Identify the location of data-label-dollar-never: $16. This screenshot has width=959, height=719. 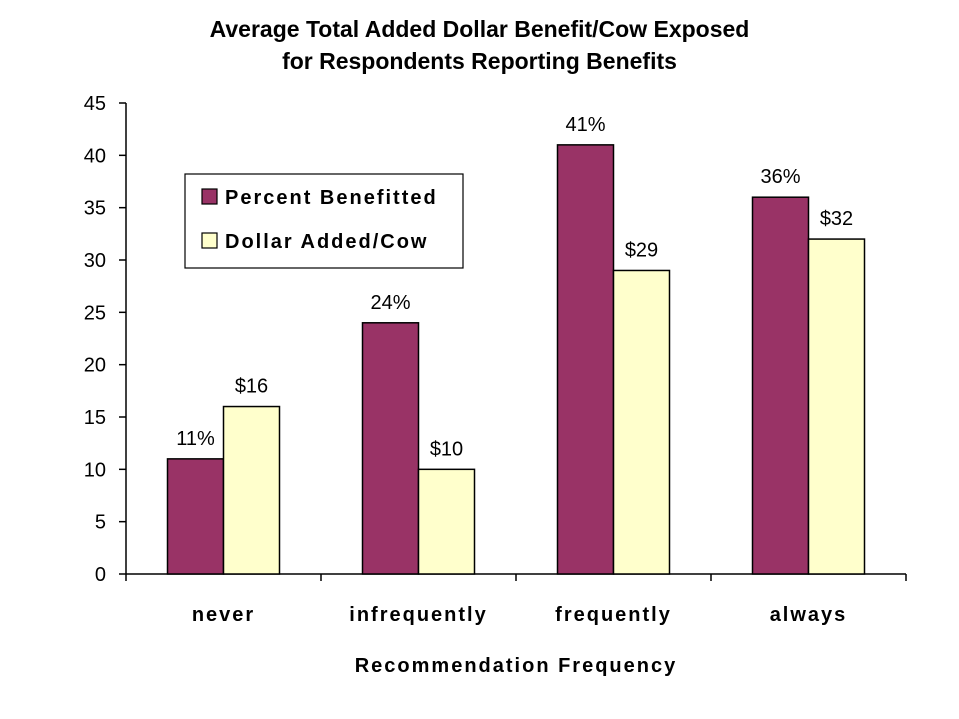
(251, 387).